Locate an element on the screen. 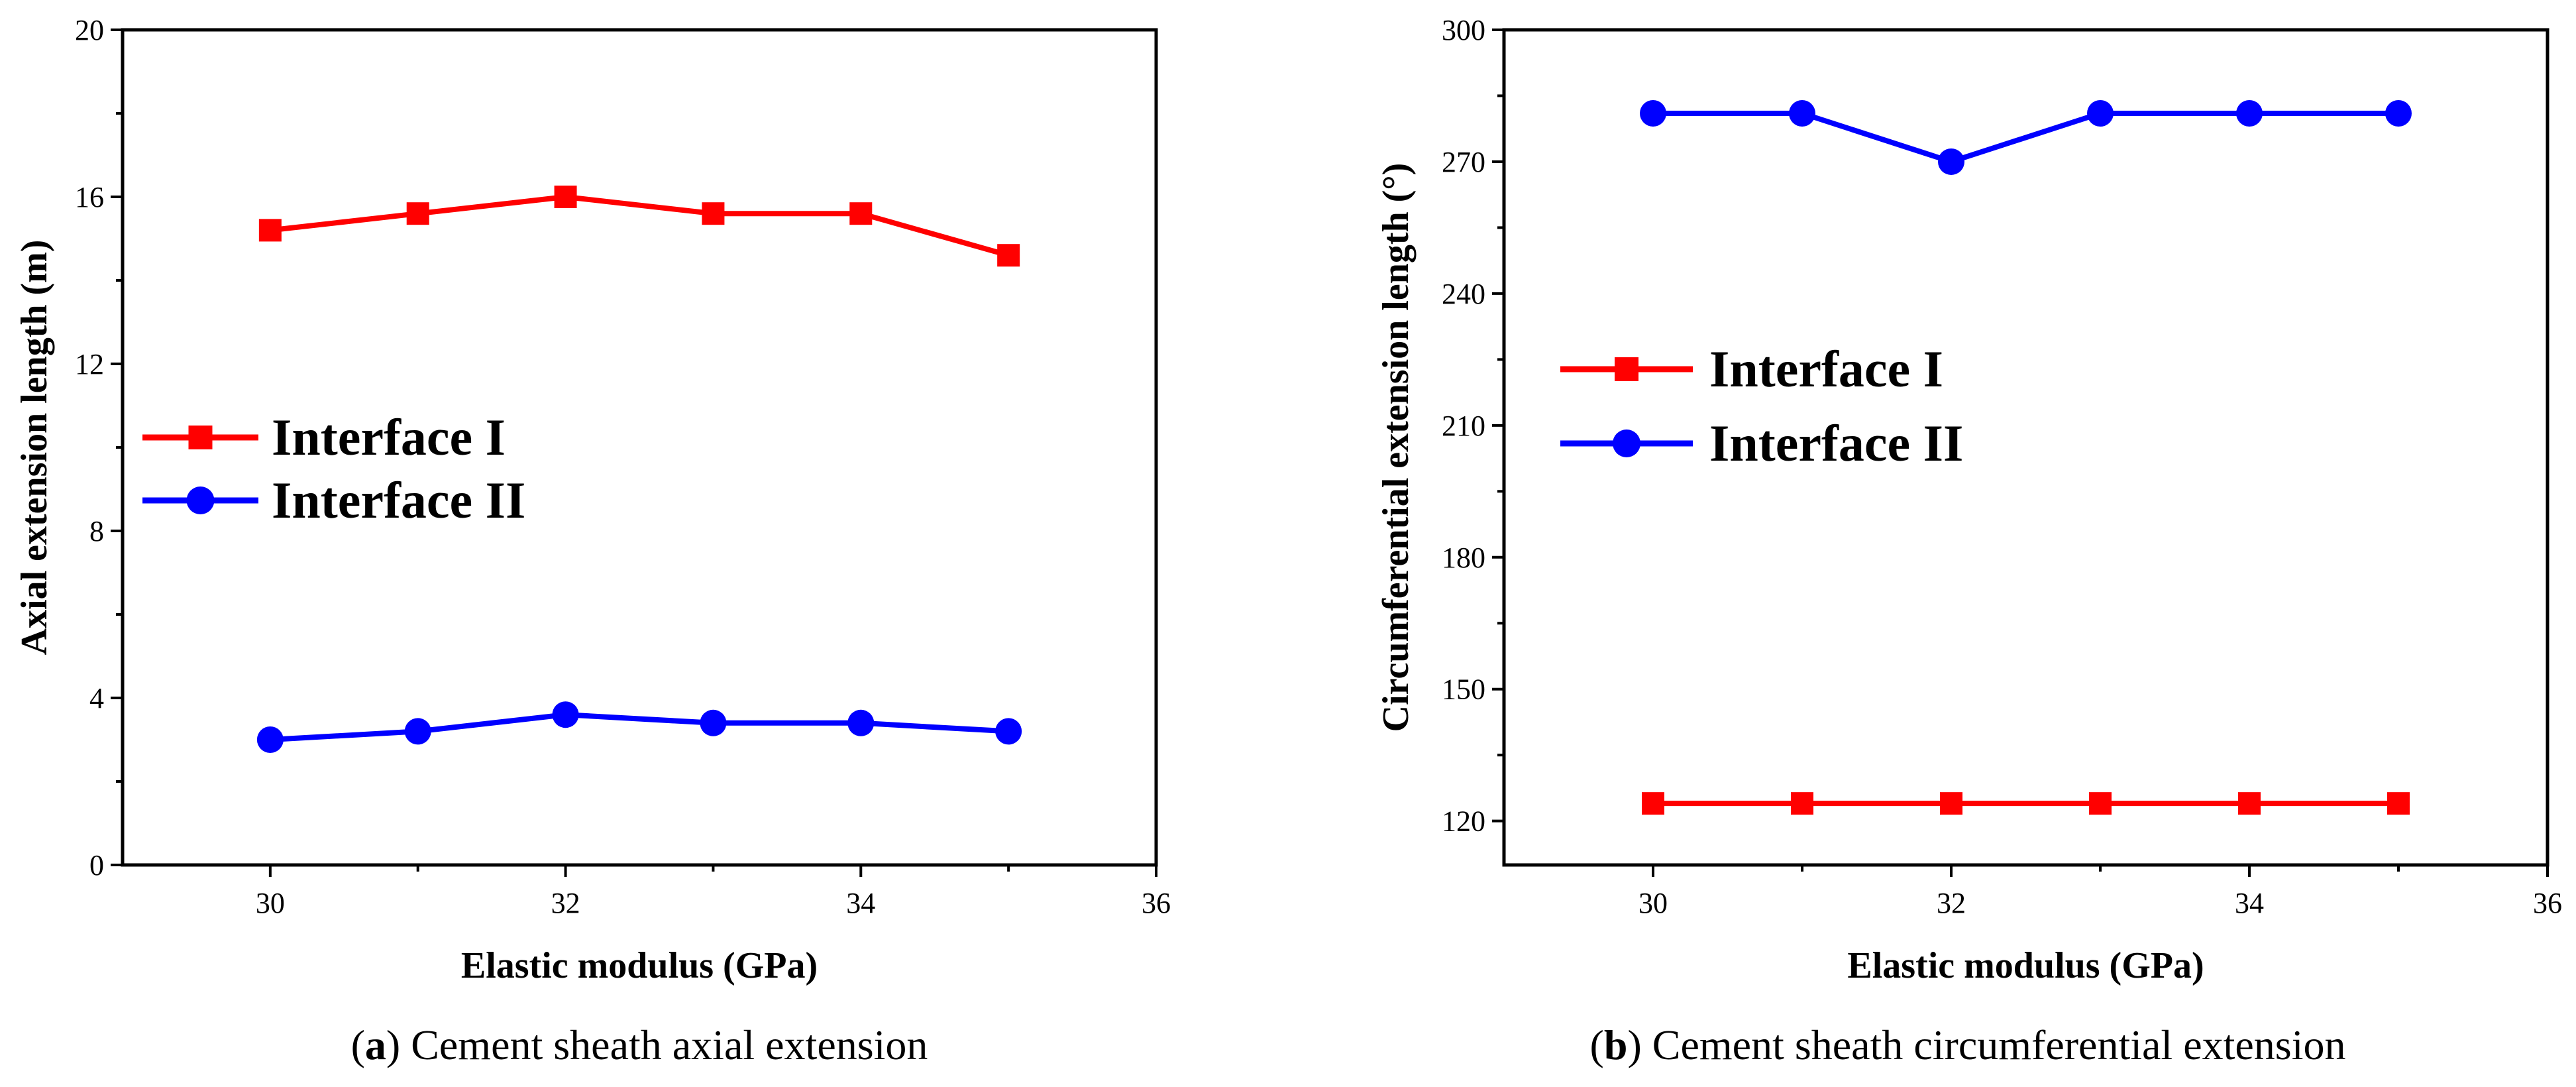  y-tick-label: 180 is located at coordinates (1463, 558).